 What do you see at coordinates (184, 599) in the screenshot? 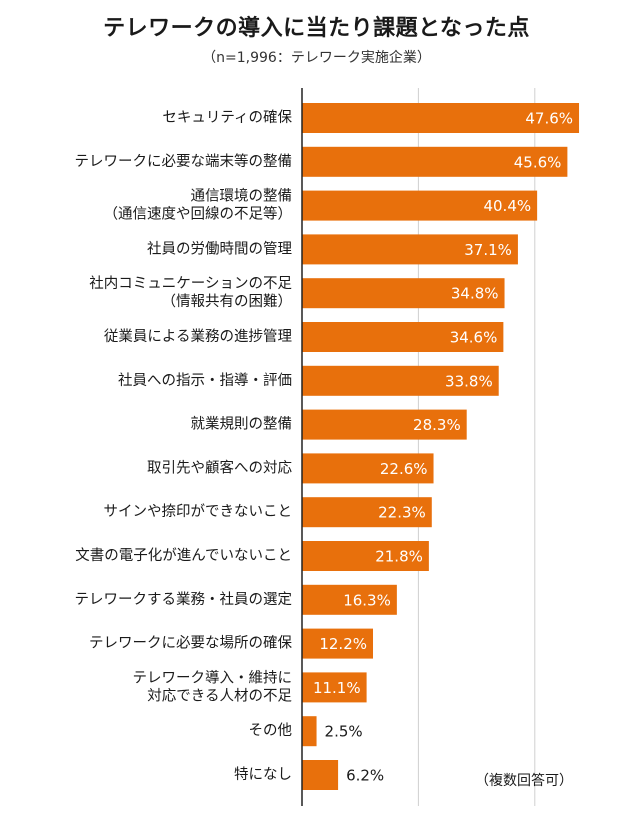
I see `category-label: テレワークする業務・社員の選定` at bounding box center [184, 599].